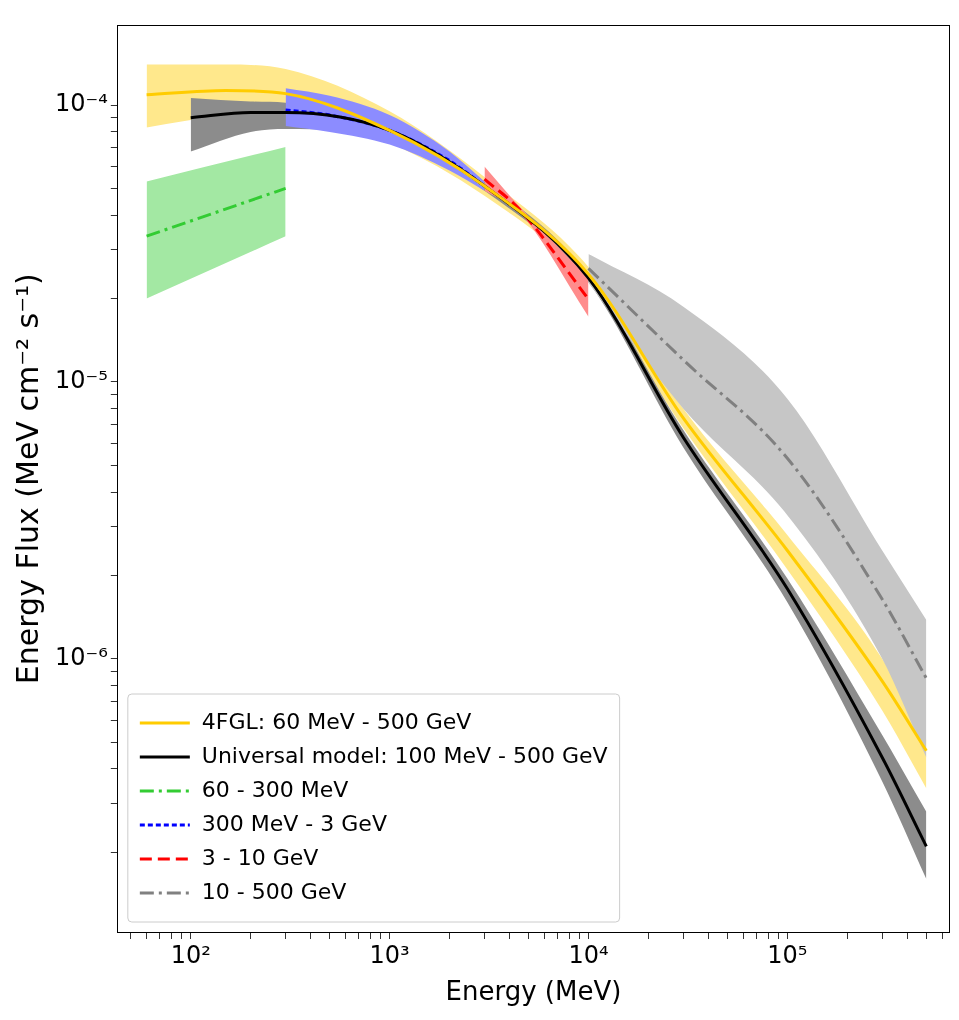 The image size is (959, 1020). I want to click on legend-label: 300 MeV - 3 GeV, so click(294, 823).